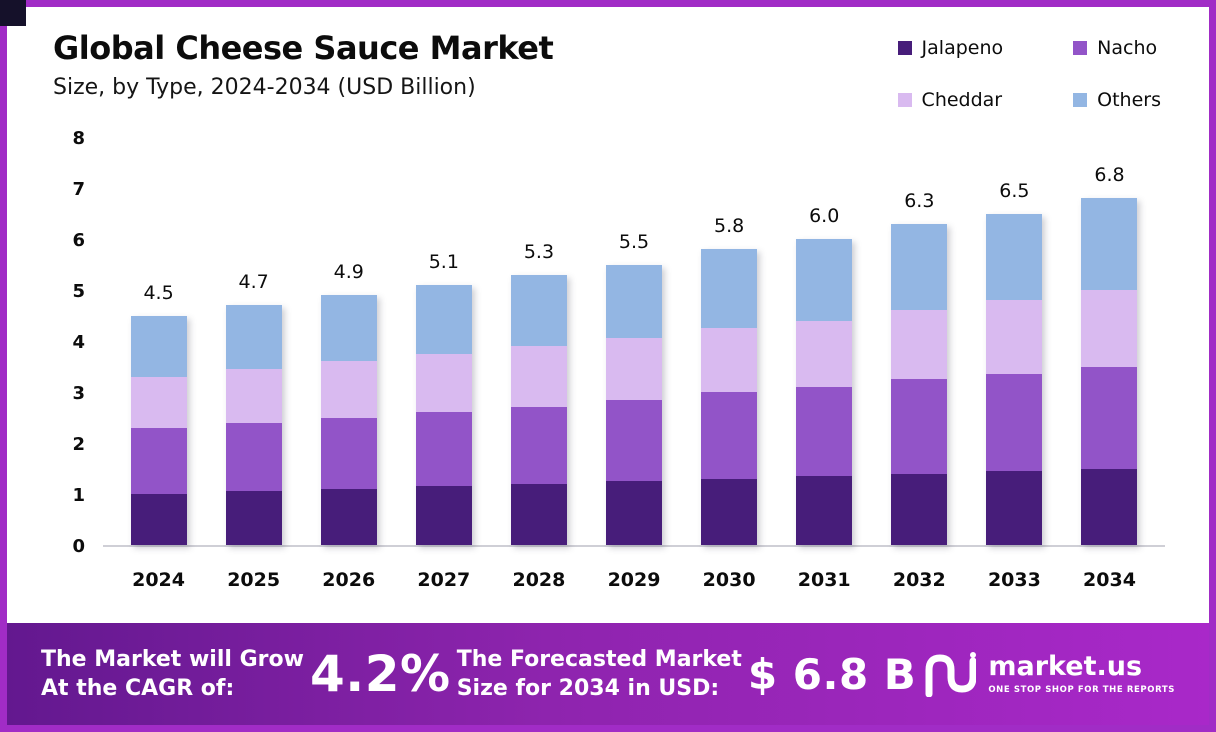  Describe the element at coordinates (729, 580) in the screenshot. I see `x-tick-label: 2030` at that location.